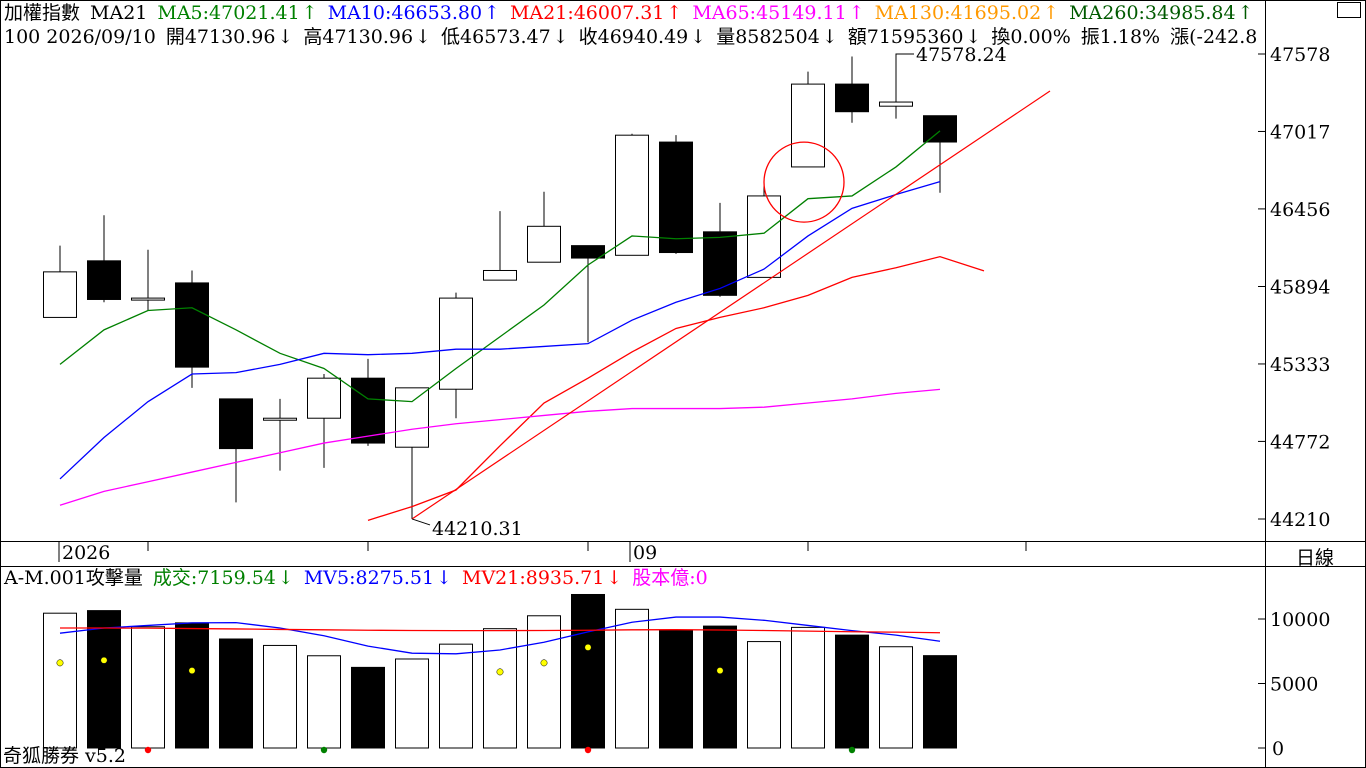 Image resolution: width=1366 pixels, height=768 pixels. I want to click on index-title: 加權指數, so click(42, 13).